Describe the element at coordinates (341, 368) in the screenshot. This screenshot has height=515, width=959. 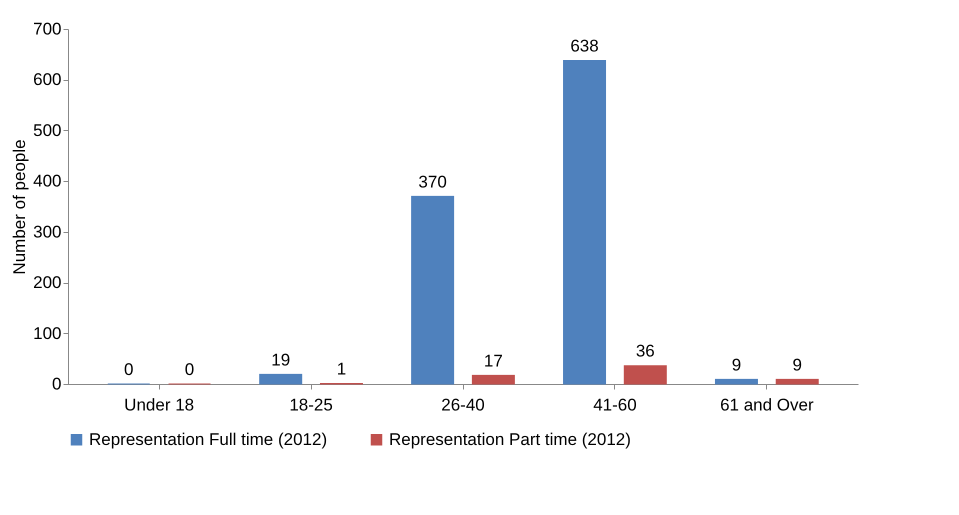
I see `data-label: 1` at that location.